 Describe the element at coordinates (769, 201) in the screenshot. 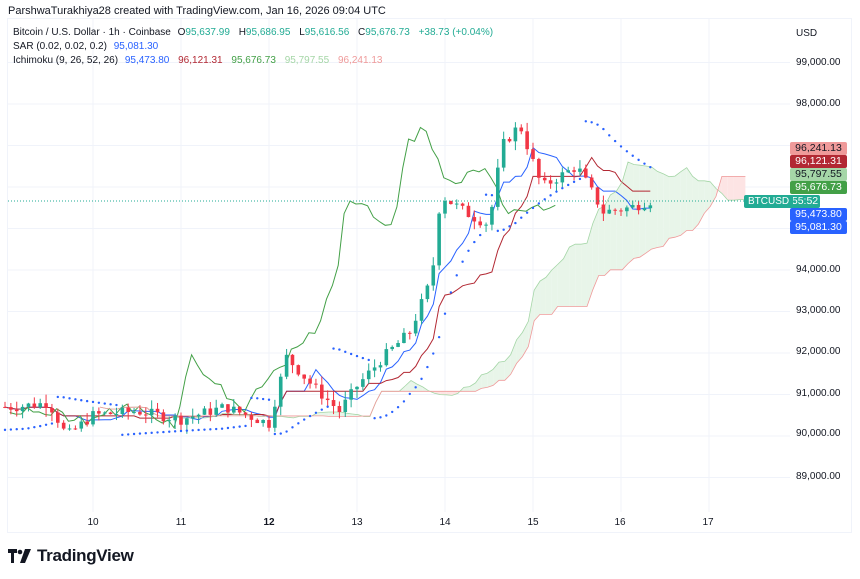

I see `symbol-price-tag: BTCUSD` at that location.